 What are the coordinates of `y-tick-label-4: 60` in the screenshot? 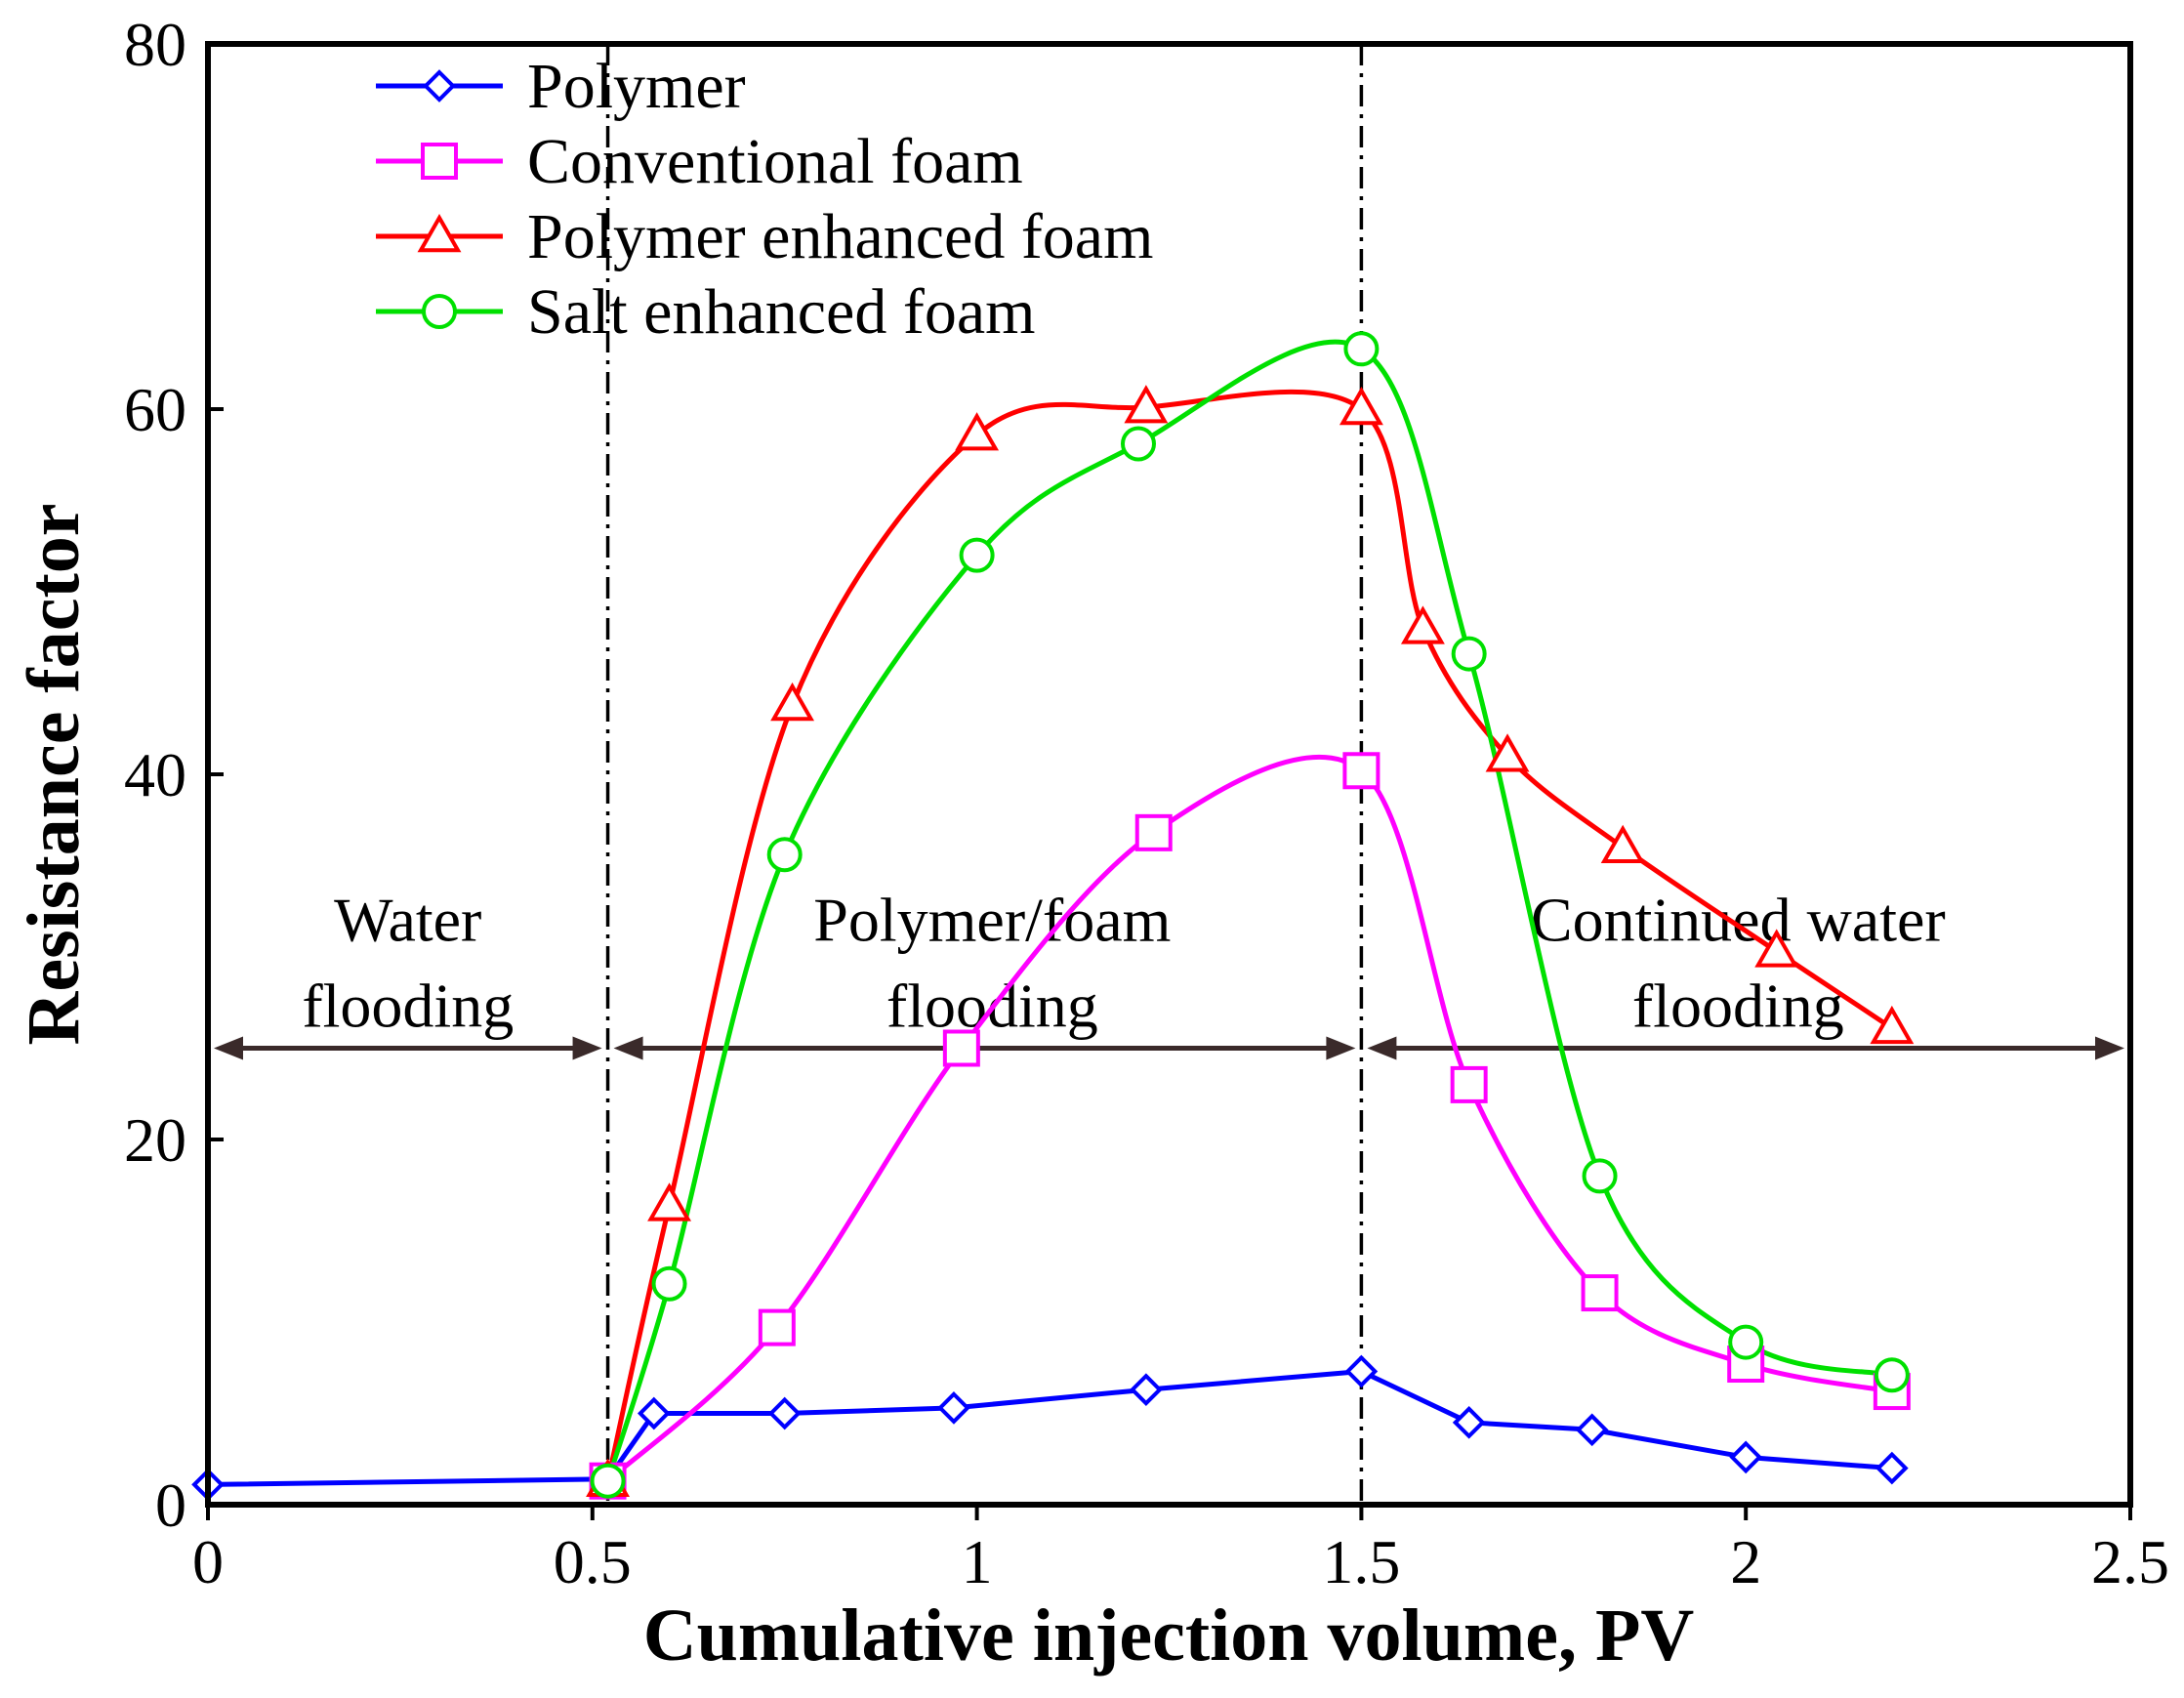 It's located at (155, 409).